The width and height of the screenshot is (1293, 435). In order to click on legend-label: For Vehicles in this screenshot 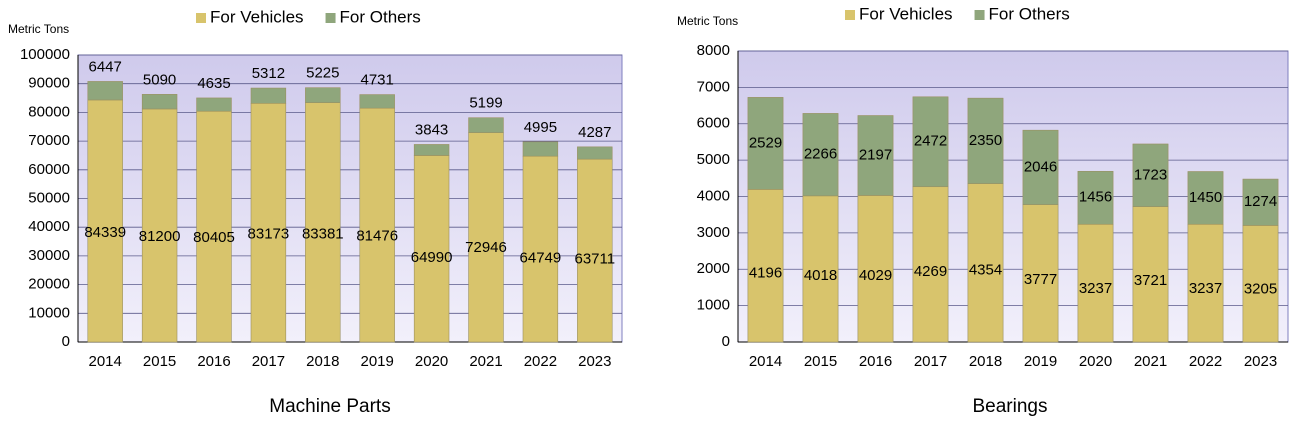, I will do `click(257, 16)`.